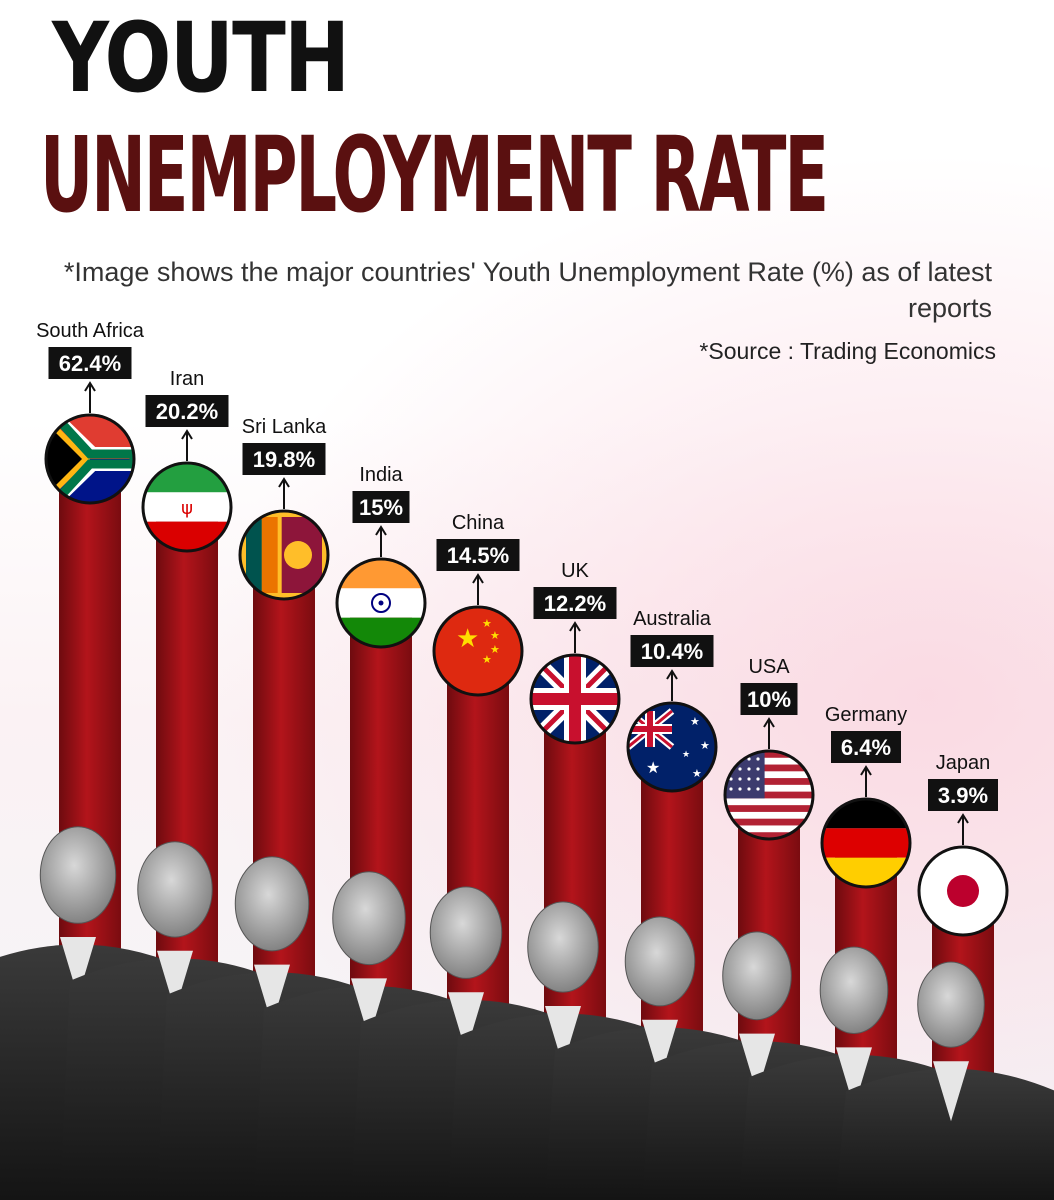 The width and height of the screenshot is (1054, 1200). What do you see at coordinates (575, 571) in the screenshot?
I see `category-label: UK` at bounding box center [575, 571].